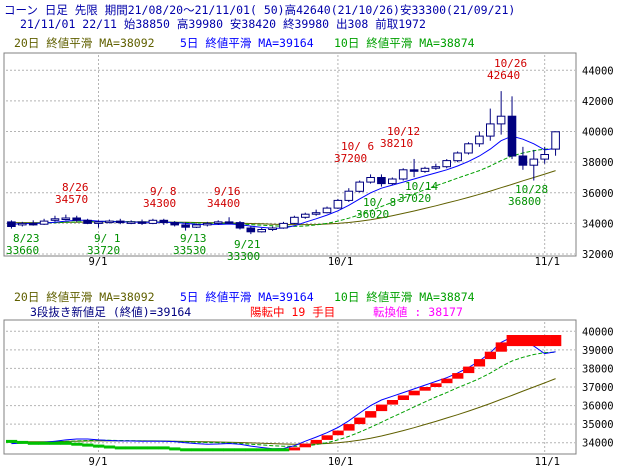 The width and height of the screenshot is (624, 475). I want to click on date-tick-label: 11/1, so click(547, 462).